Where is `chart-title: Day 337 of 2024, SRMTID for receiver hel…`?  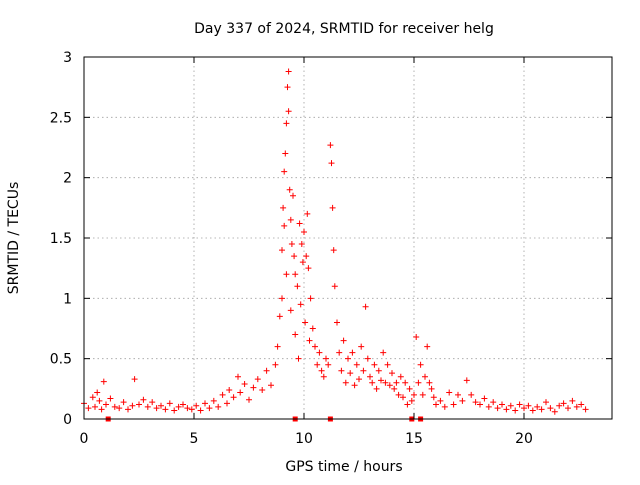 chart-title: Day 337 of 2024, SRMTID for receiver hel… is located at coordinates (344, 29).